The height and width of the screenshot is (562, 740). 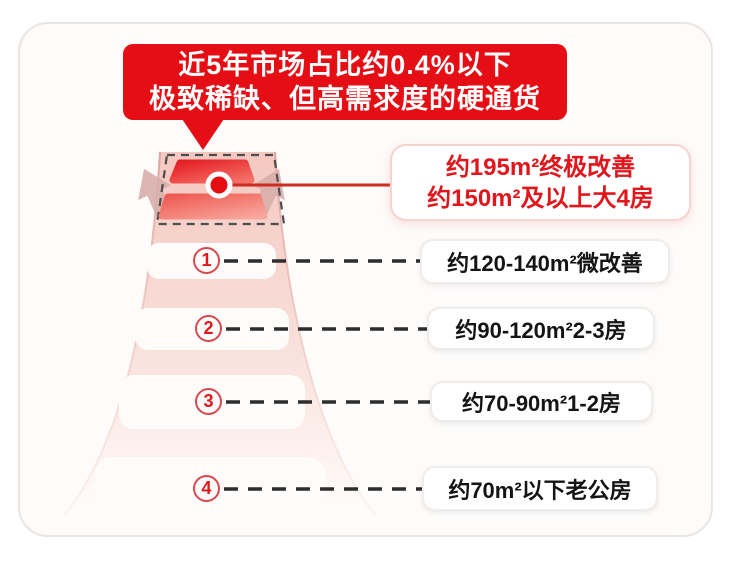 What do you see at coordinates (208, 328) in the screenshot?
I see `tier-2-number-badge: 2` at bounding box center [208, 328].